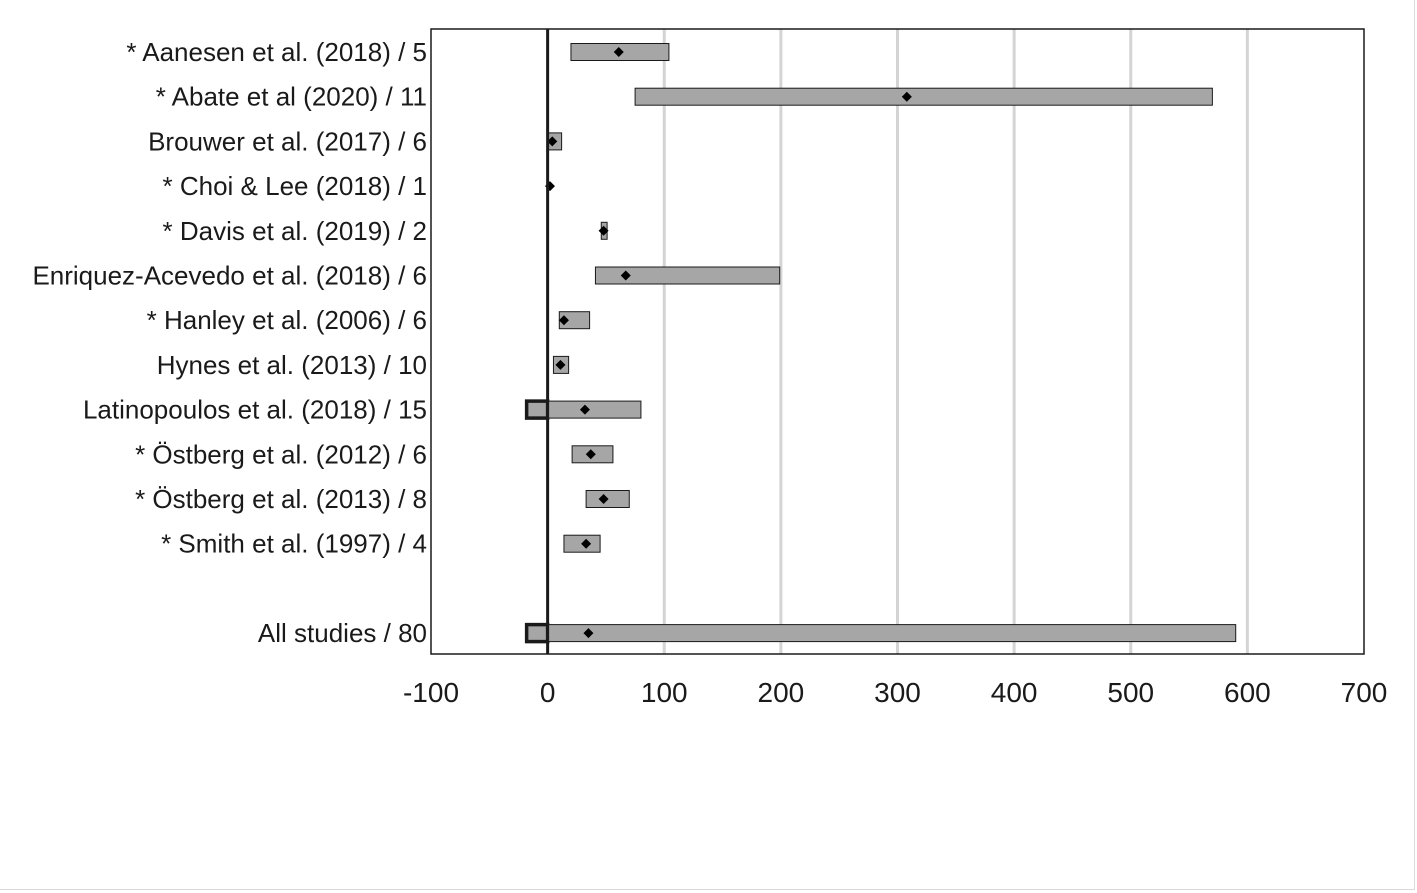  I want to click on row-label-2: Brouwer et al. (2017) / 6, so click(287, 141).